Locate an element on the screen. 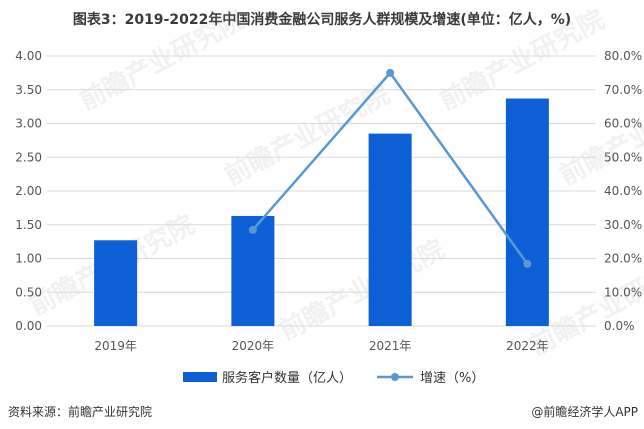 This screenshot has height=429, width=644. y-tick-label-right: 10.0% is located at coordinates (623, 292).